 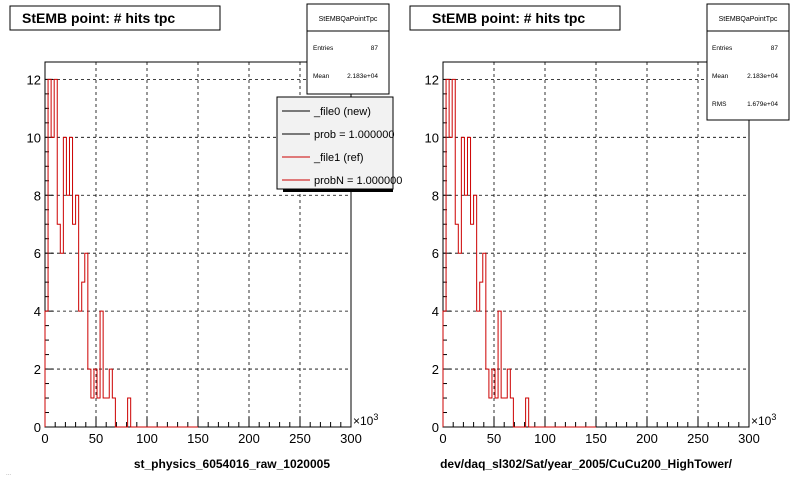 I want to click on stats-name-left: StEMBQaPointTpc, so click(x=348, y=19).